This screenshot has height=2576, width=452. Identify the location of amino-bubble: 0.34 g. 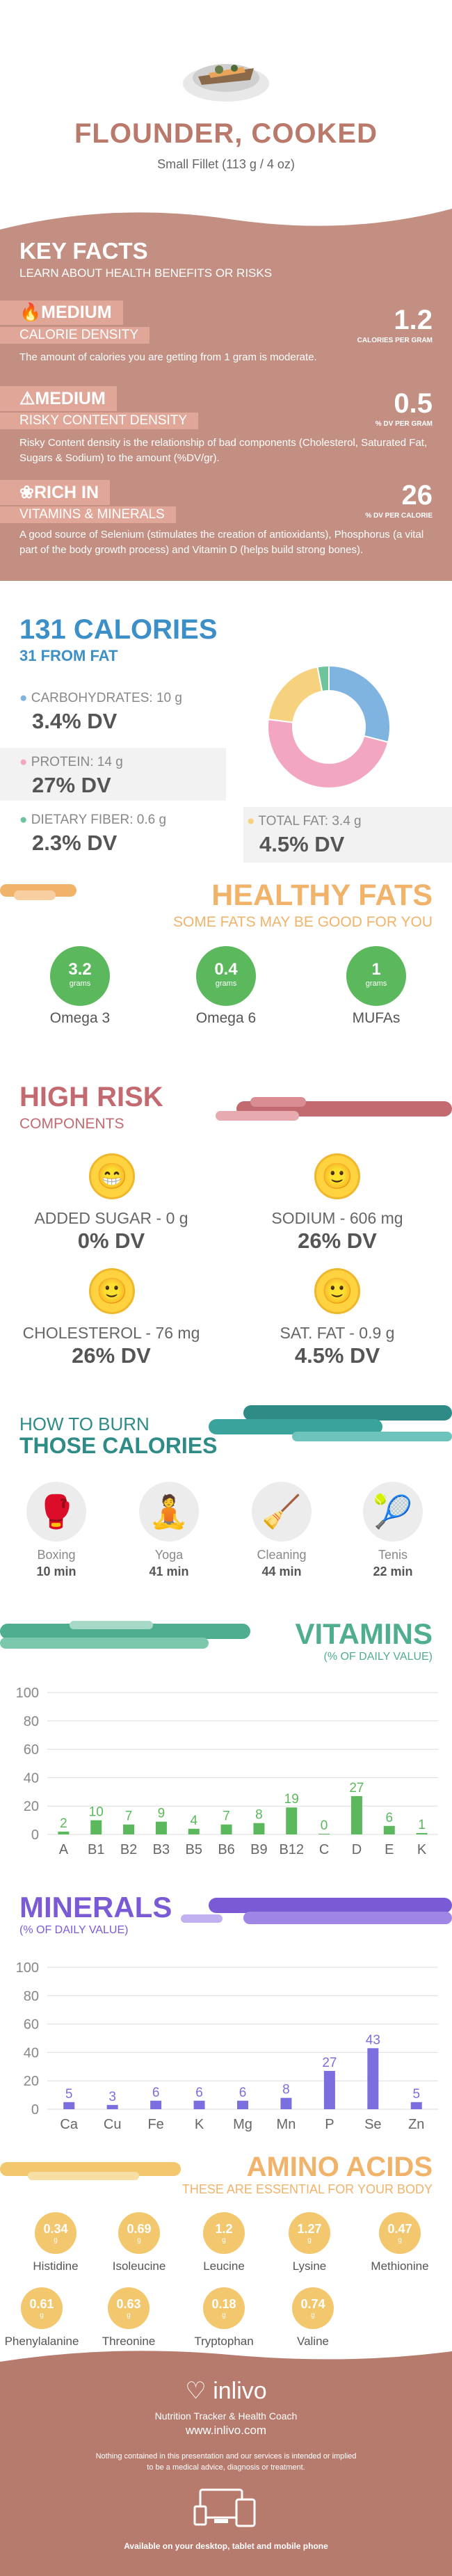
(55, 2233).